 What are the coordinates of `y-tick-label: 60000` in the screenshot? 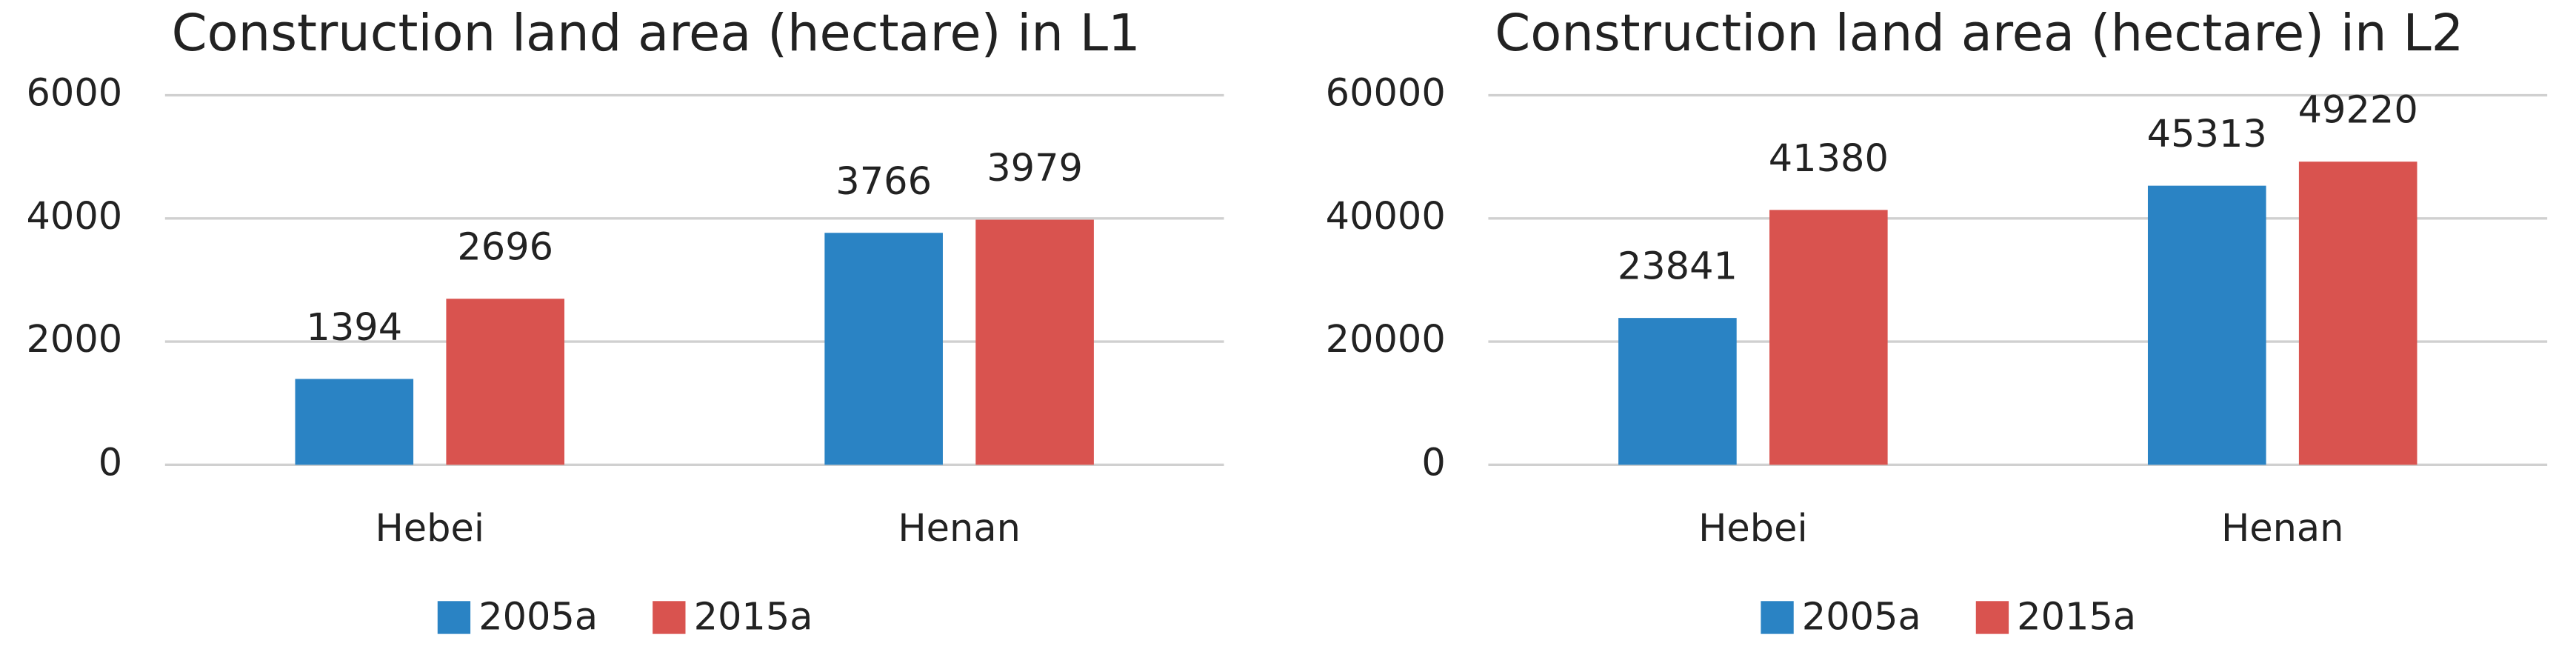 It's located at (1386, 94).